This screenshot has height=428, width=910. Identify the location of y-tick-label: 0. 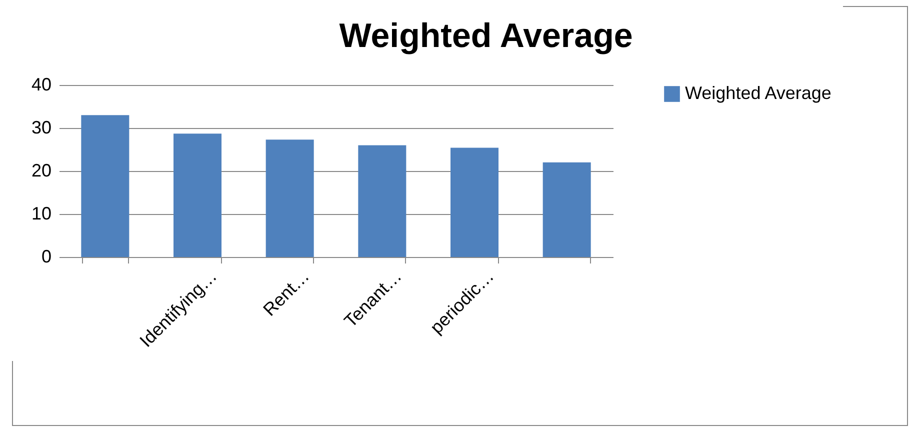
(46, 256).